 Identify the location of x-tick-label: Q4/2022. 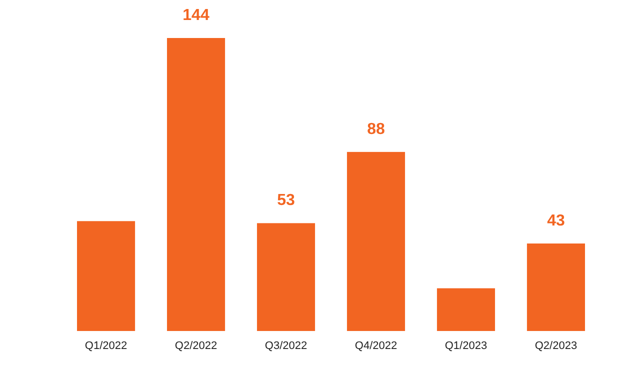
(376, 346).